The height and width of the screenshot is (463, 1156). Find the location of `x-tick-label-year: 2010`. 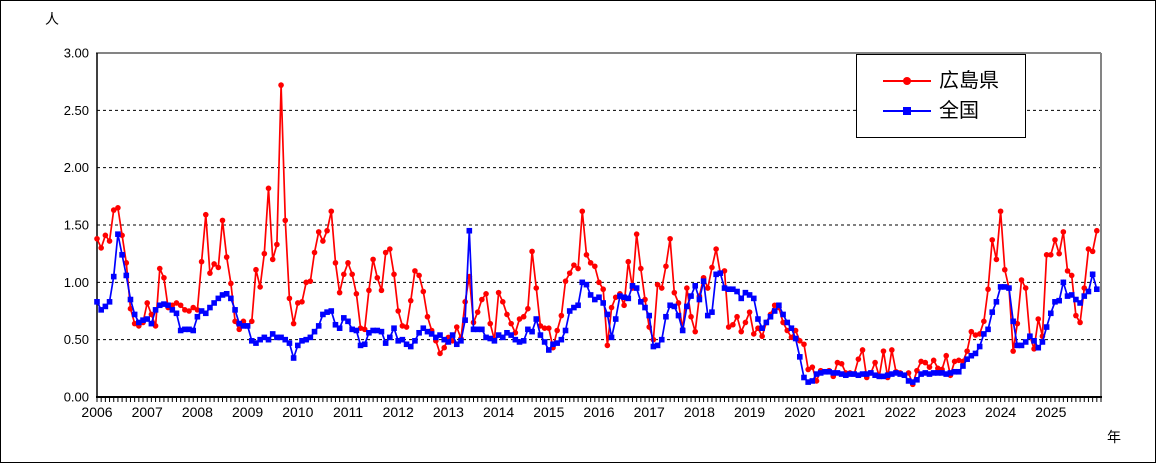

x-tick-label-year: 2010 is located at coordinates (297, 412).